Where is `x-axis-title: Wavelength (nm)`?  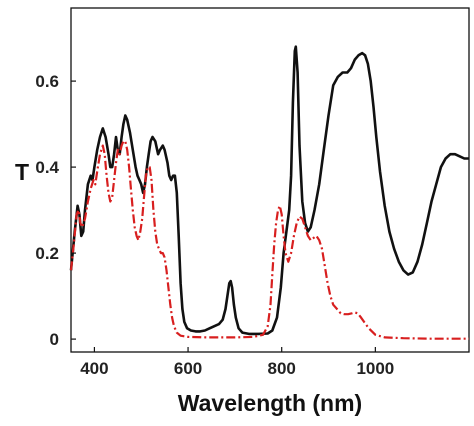 x-axis-title: Wavelength (nm) is located at coordinates (270, 403).